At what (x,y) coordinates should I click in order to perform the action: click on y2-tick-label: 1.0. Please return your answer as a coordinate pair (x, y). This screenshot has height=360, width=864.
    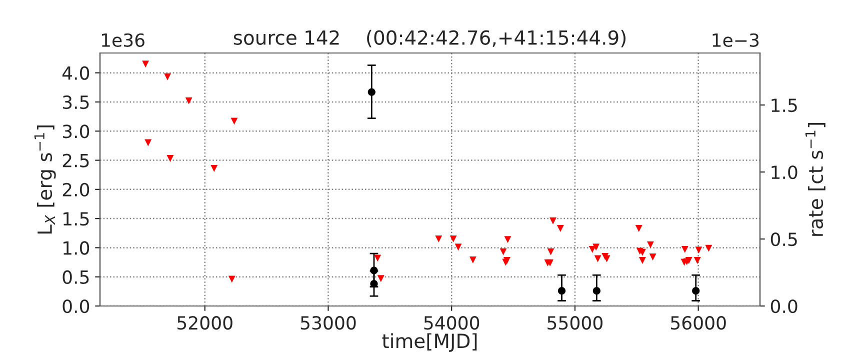
    Looking at the image, I should click on (785, 172).